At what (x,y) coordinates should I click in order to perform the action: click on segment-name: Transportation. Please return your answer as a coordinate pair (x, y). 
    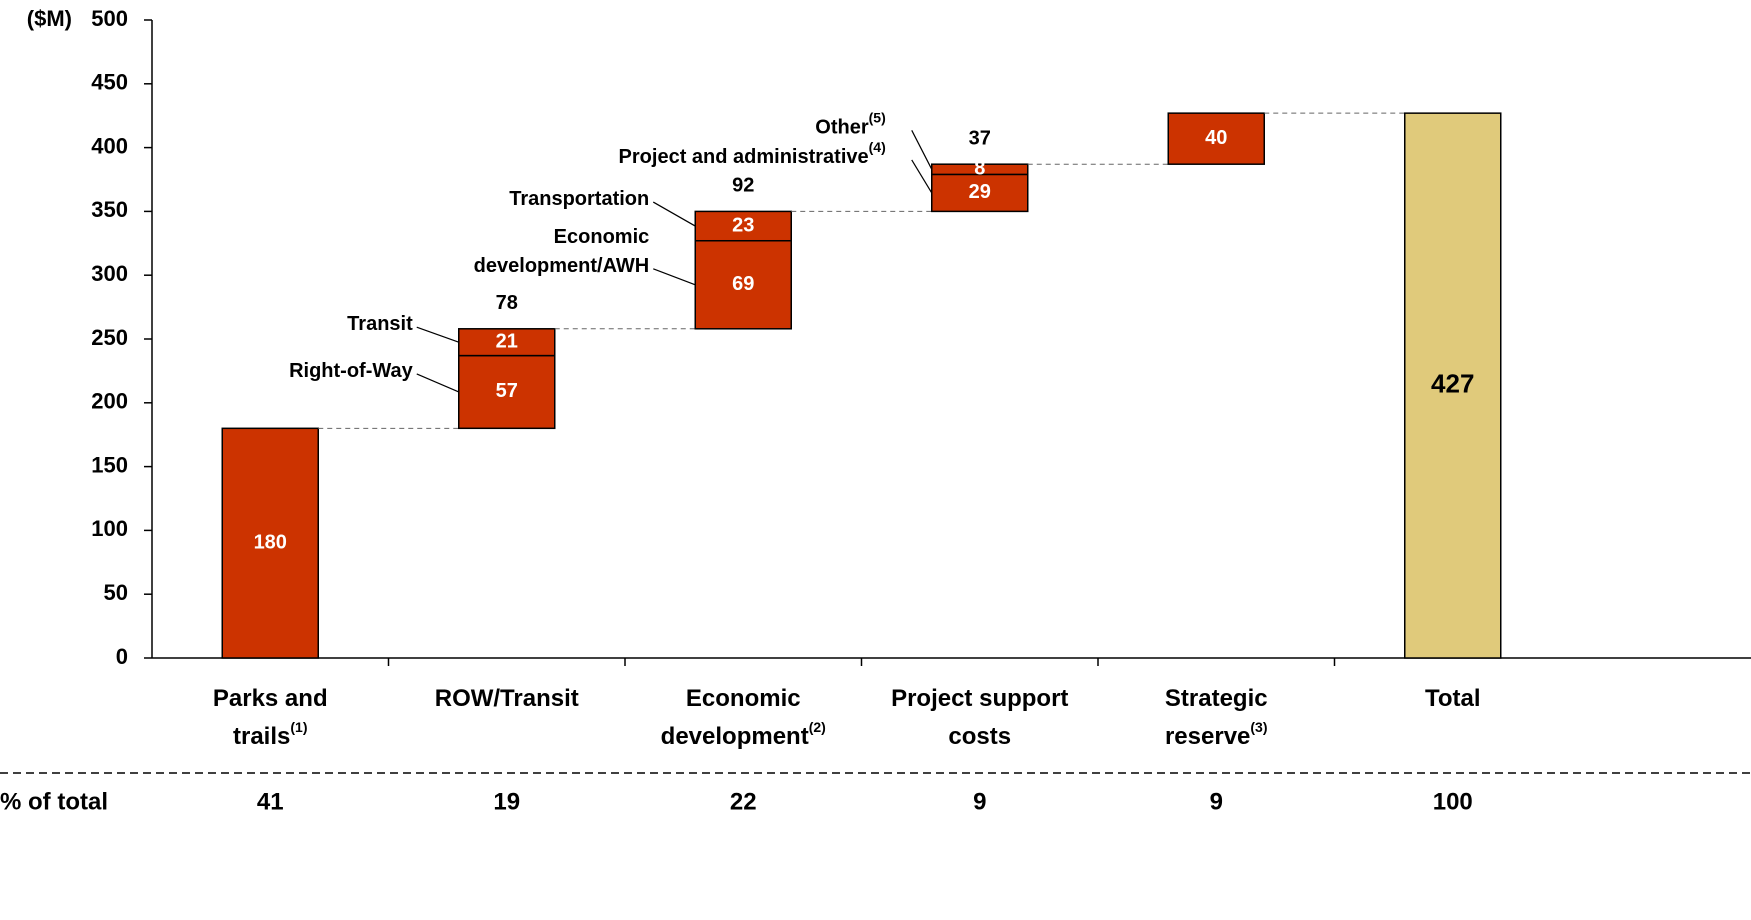
    Looking at the image, I should click on (579, 199).